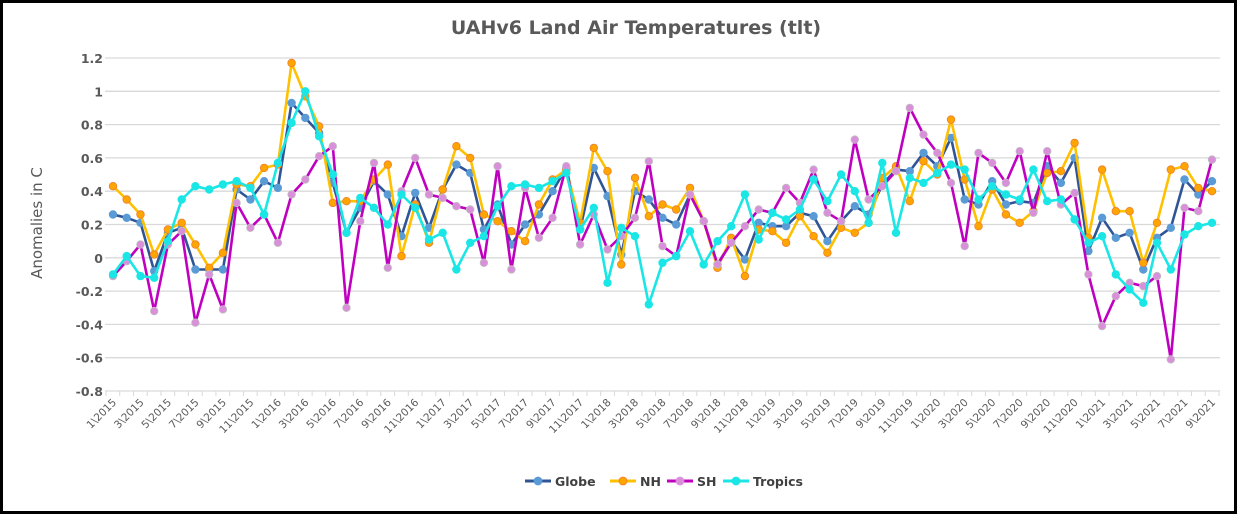 The image size is (1237, 514). Describe the element at coordinates (37, 223) in the screenshot. I see `y-axis-label: Anomalies in C` at that location.